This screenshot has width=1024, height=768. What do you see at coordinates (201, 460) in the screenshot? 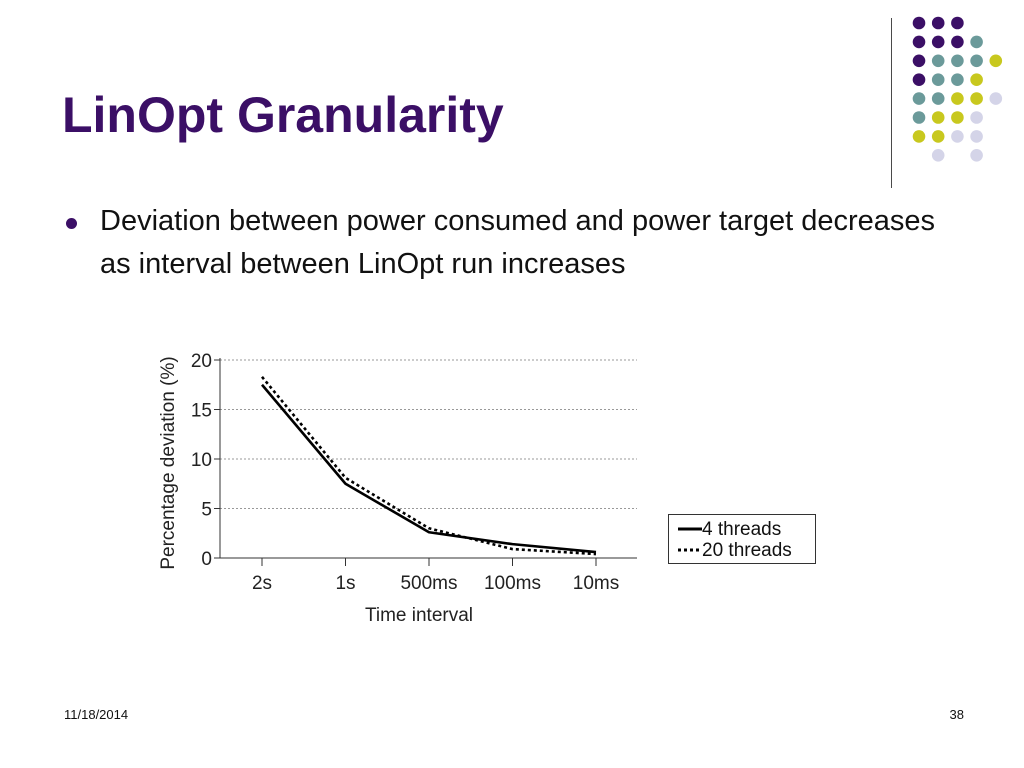
I see `y-tick-label: 10` at bounding box center [201, 460].